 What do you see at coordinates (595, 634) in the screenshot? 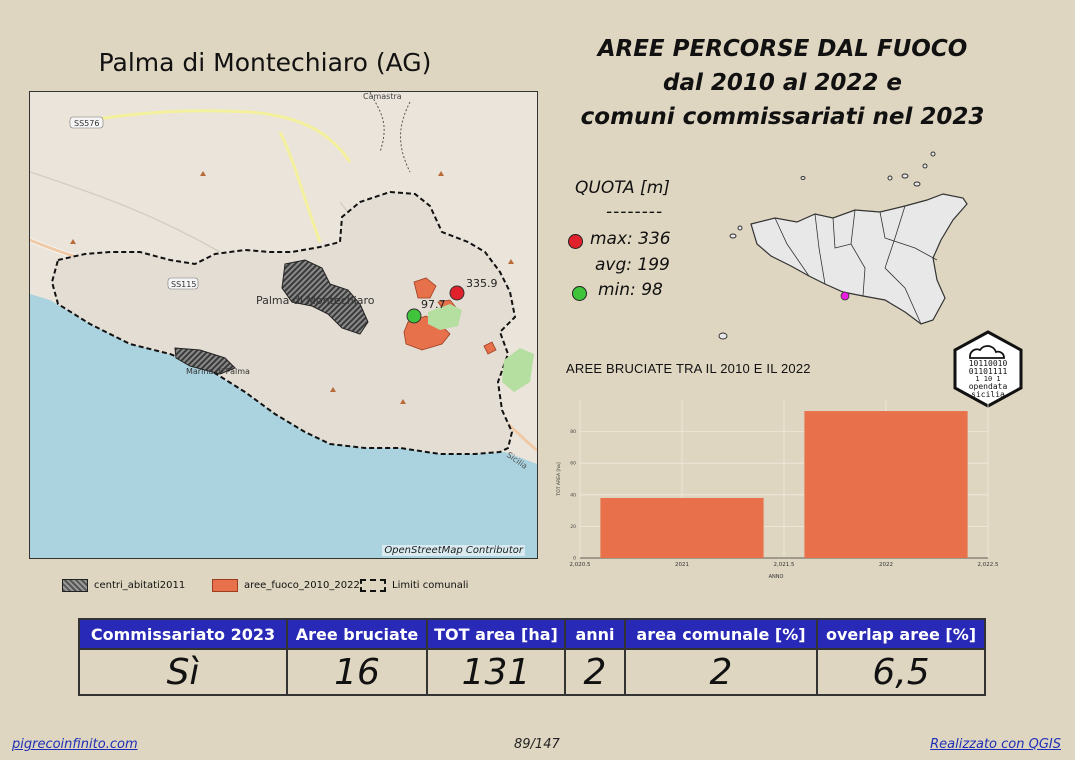
I see `header-anni: anni` at bounding box center [595, 634].